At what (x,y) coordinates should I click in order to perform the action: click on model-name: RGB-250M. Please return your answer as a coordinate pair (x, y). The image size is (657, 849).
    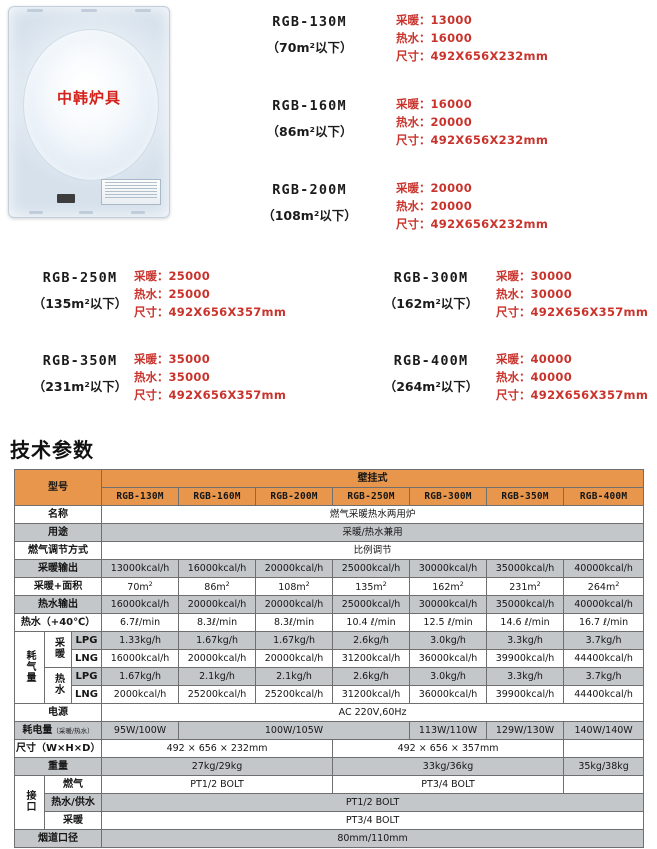
    Looking at the image, I should click on (80, 278).